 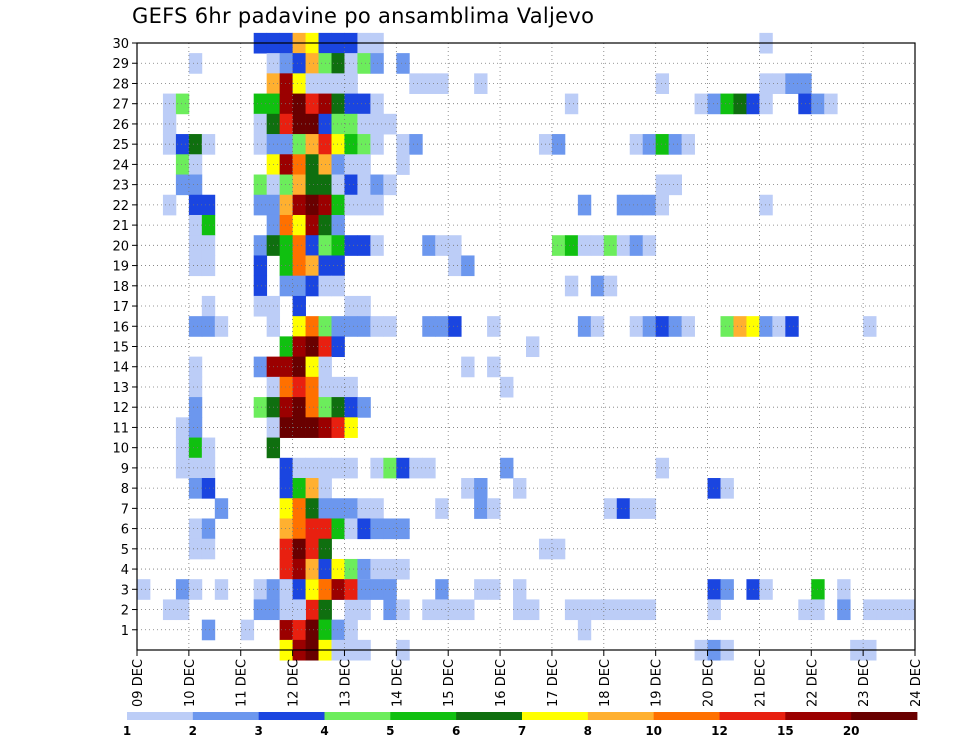 I want to click on y-tick-label: 24, so click(x=120, y=165).